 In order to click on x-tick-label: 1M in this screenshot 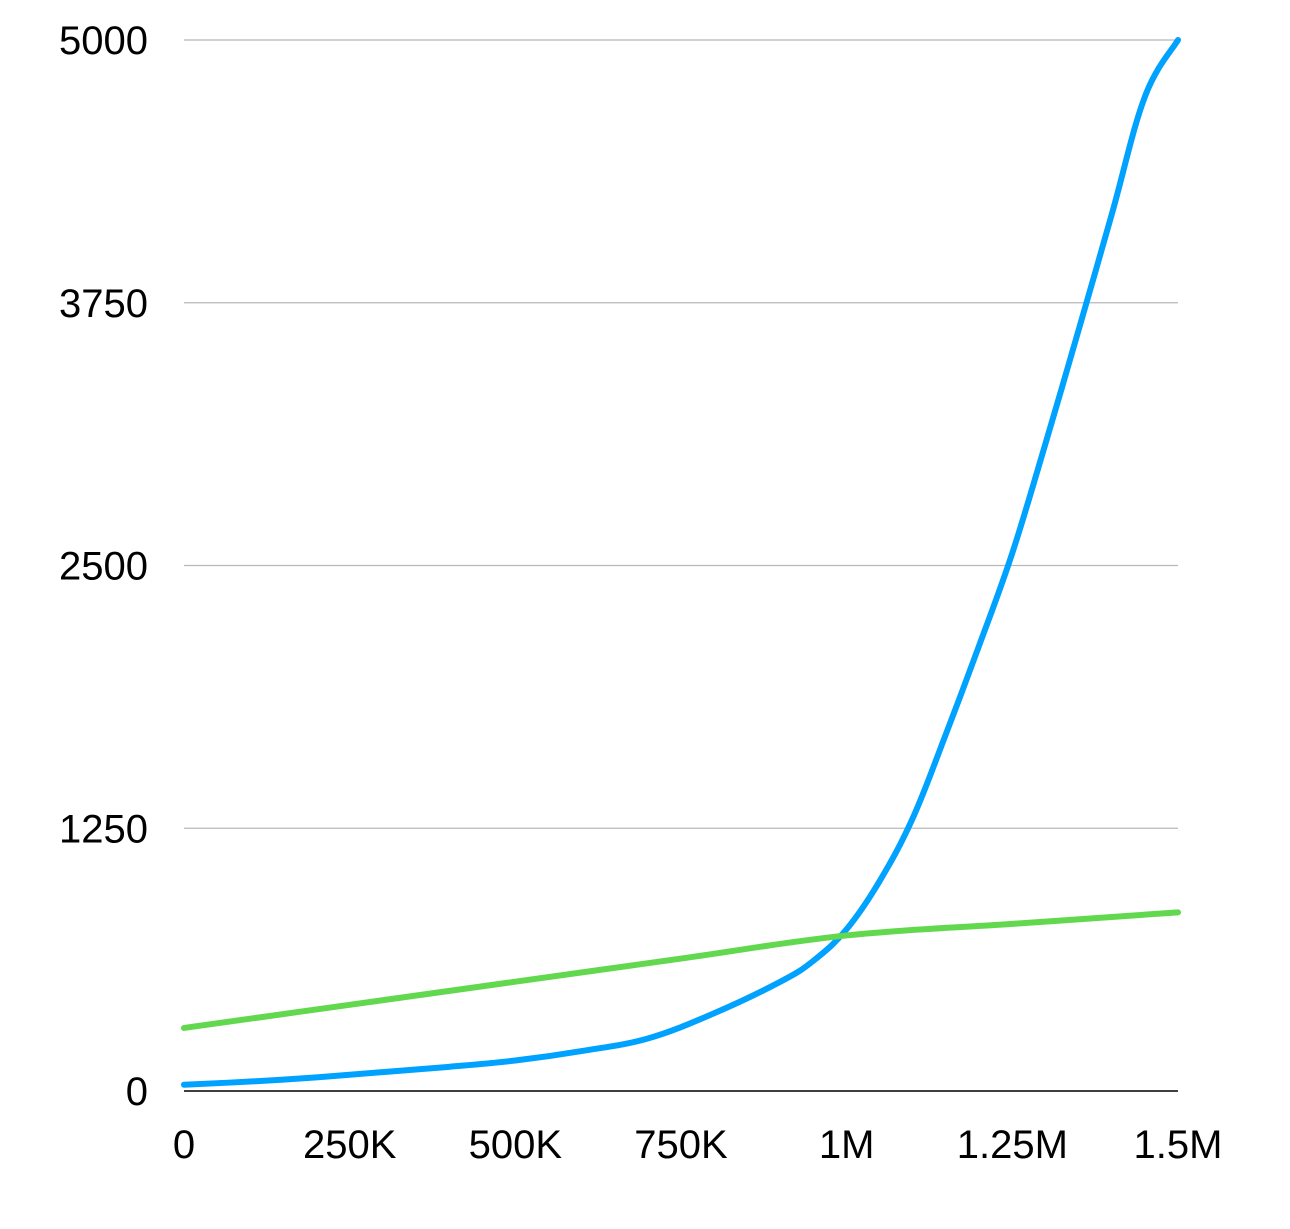, I will do `click(847, 1145)`.